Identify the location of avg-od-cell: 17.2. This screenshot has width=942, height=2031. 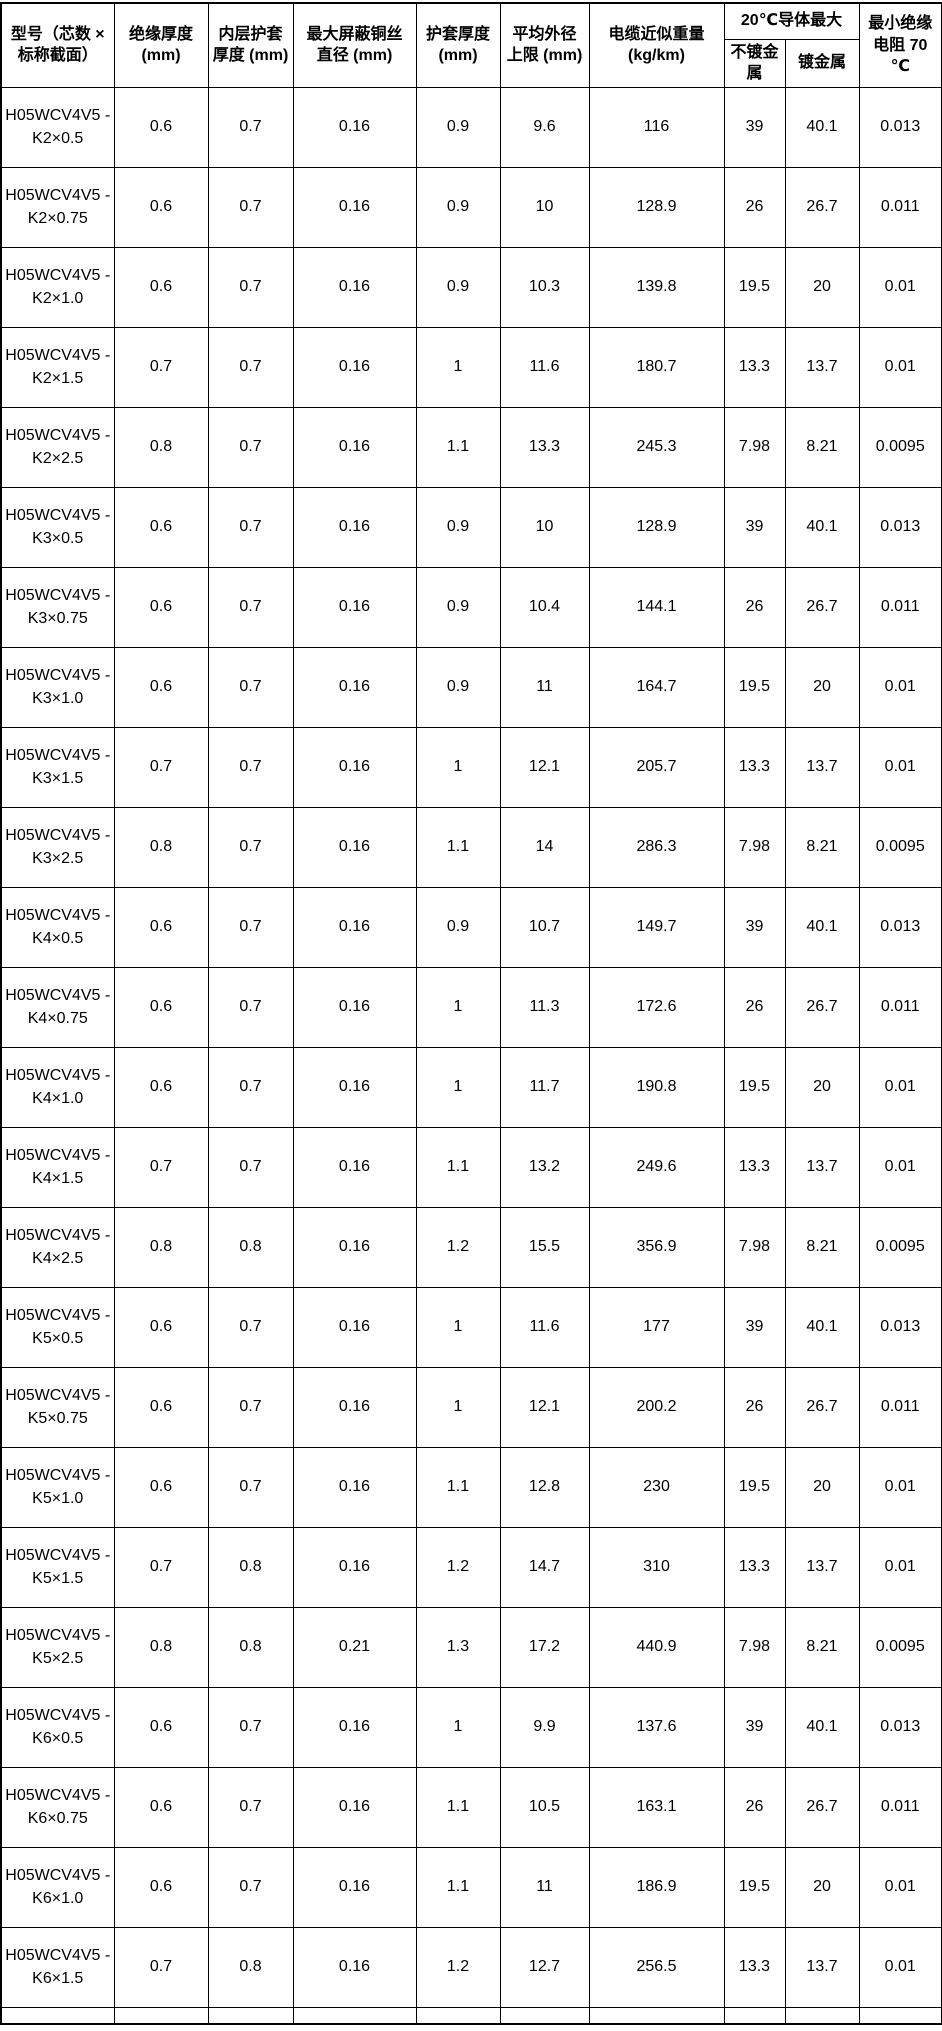
(544, 1647).